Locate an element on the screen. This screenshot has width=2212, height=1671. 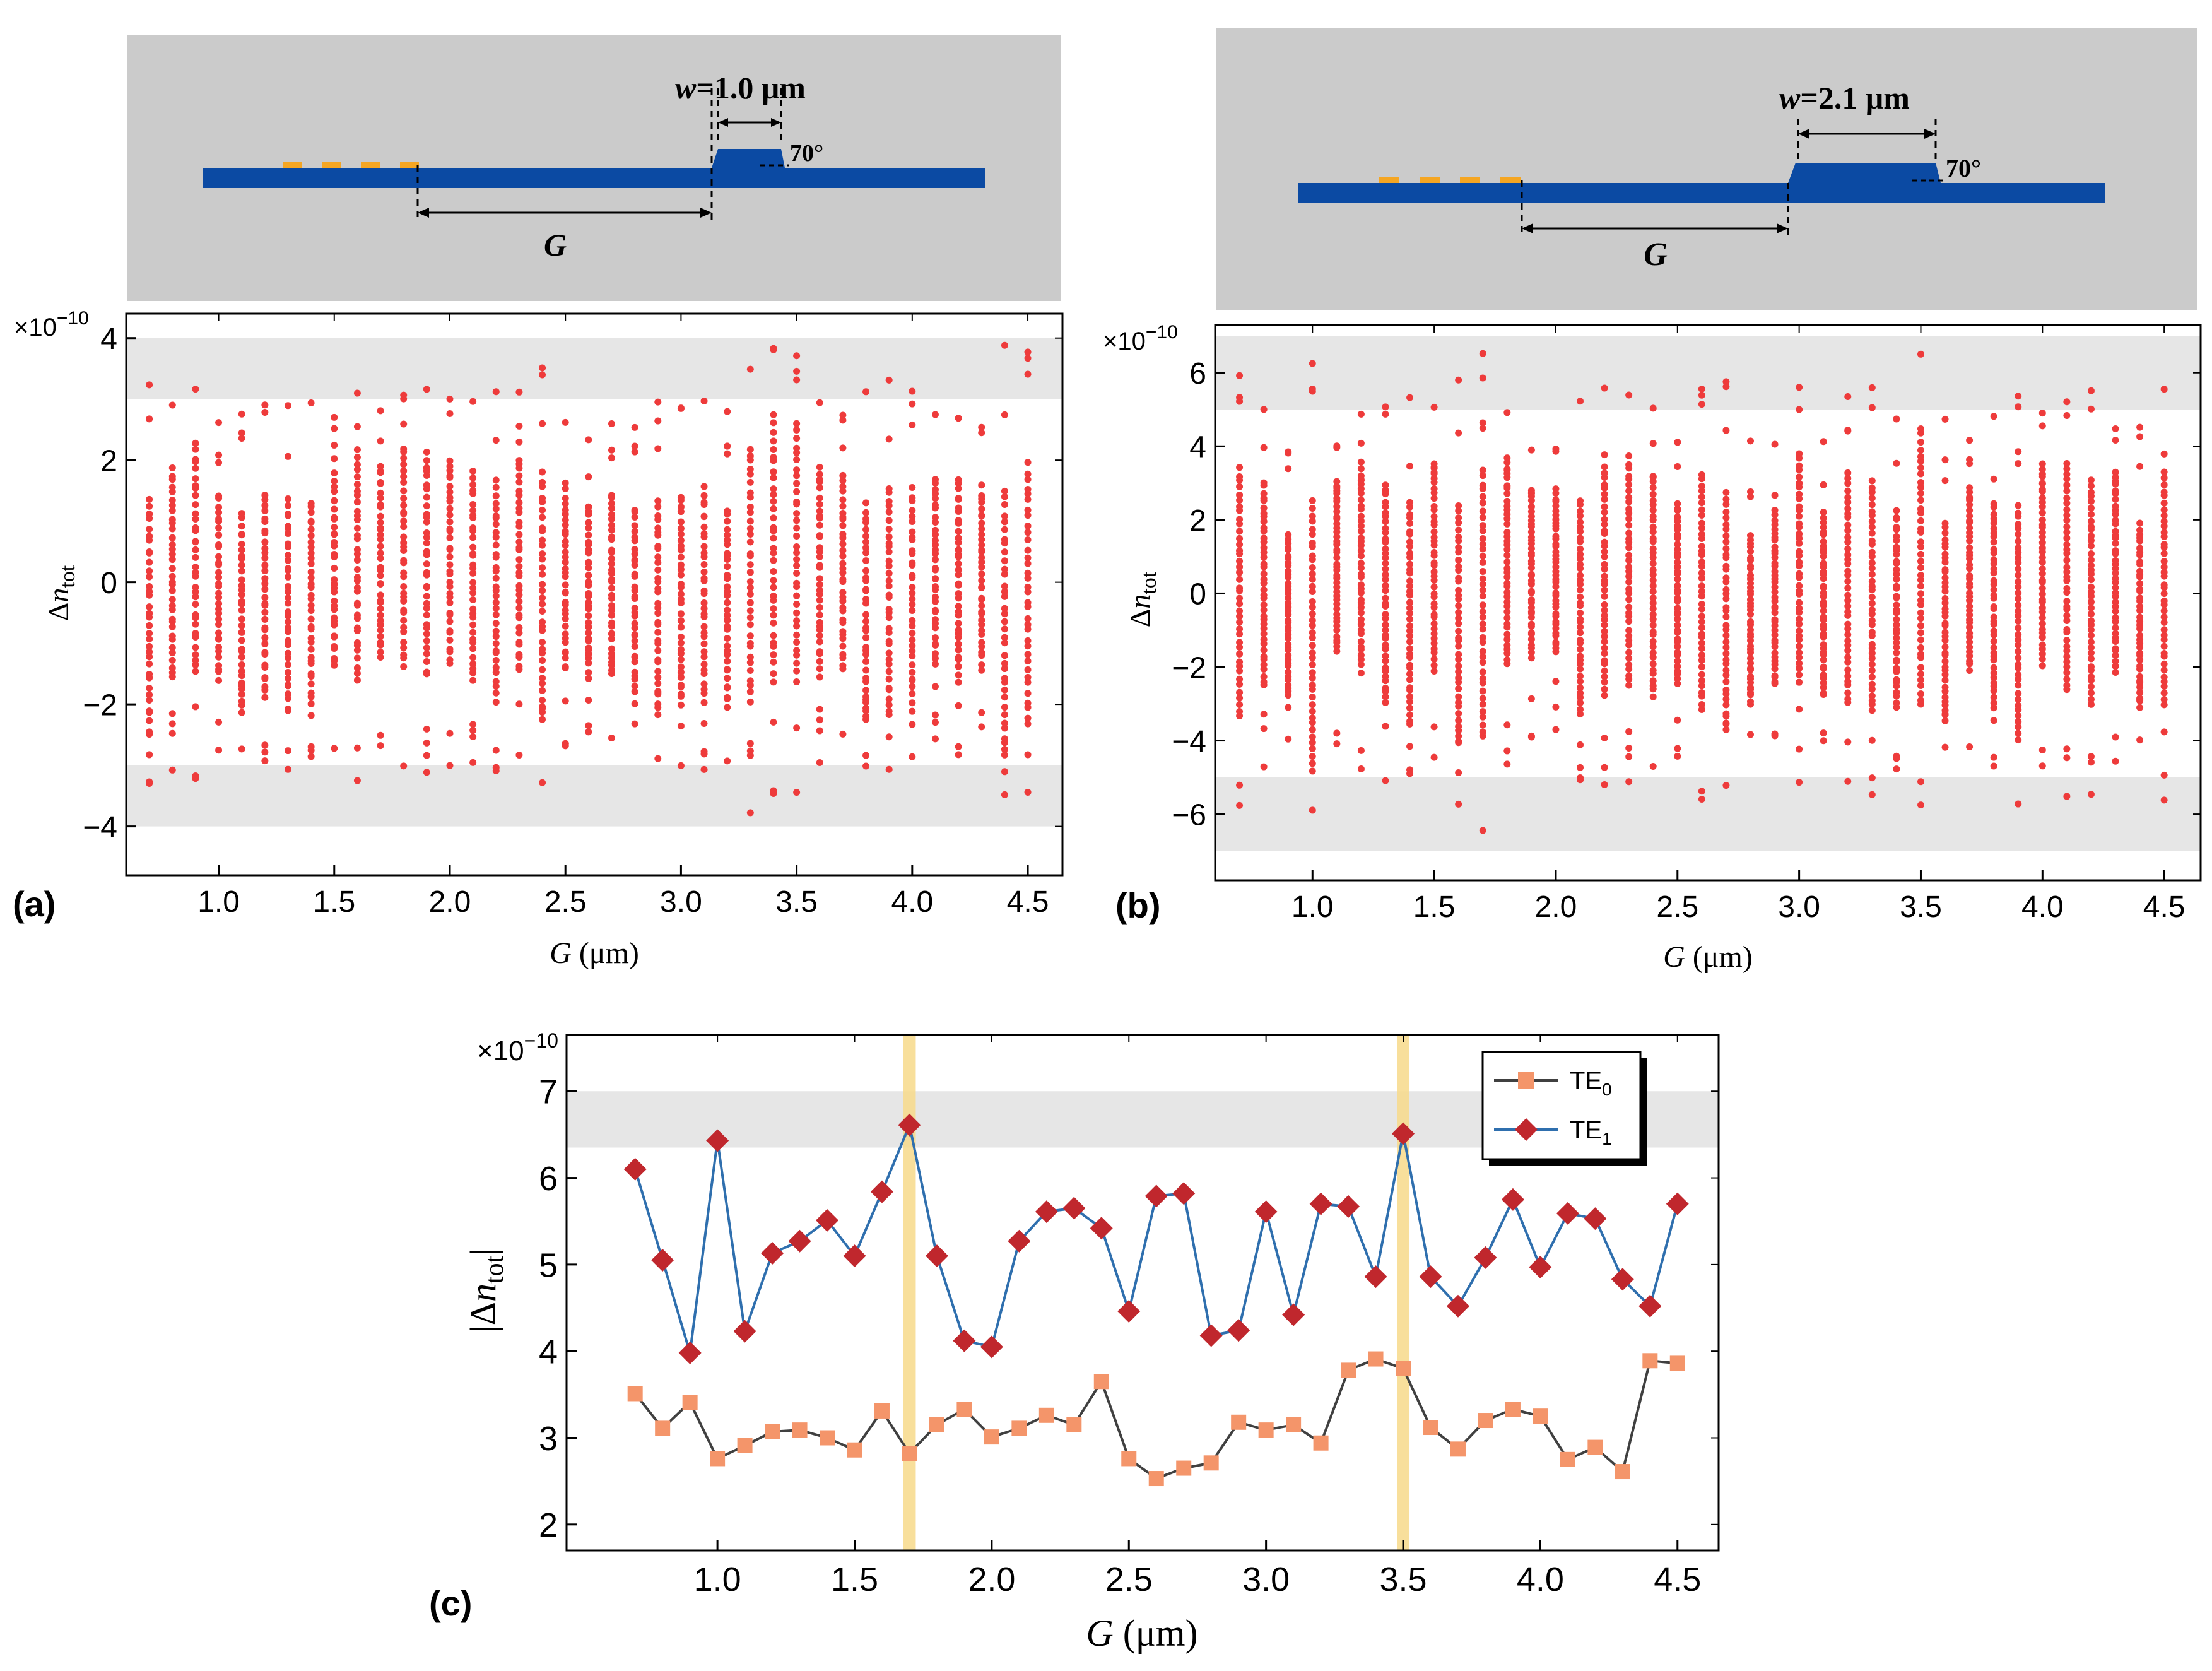
x-tick-label: 3.0 is located at coordinates (681, 902).